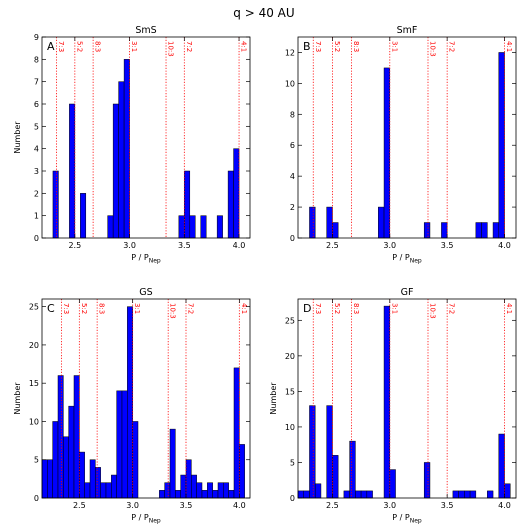 This screenshot has height=528, width=528. Describe the element at coordinates (389, 505) in the screenshot. I see `x-tick-label: 3.0` at that location.